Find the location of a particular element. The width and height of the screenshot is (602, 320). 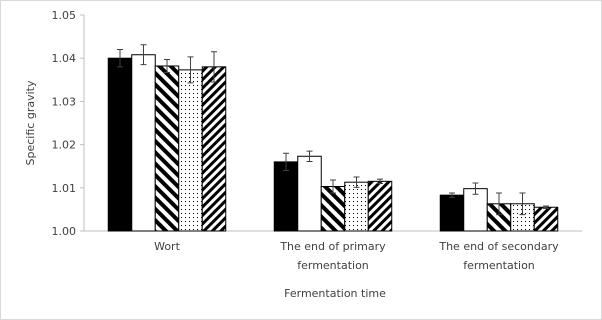

y-tick-label: 1.02 is located at coordinates (64, 145).